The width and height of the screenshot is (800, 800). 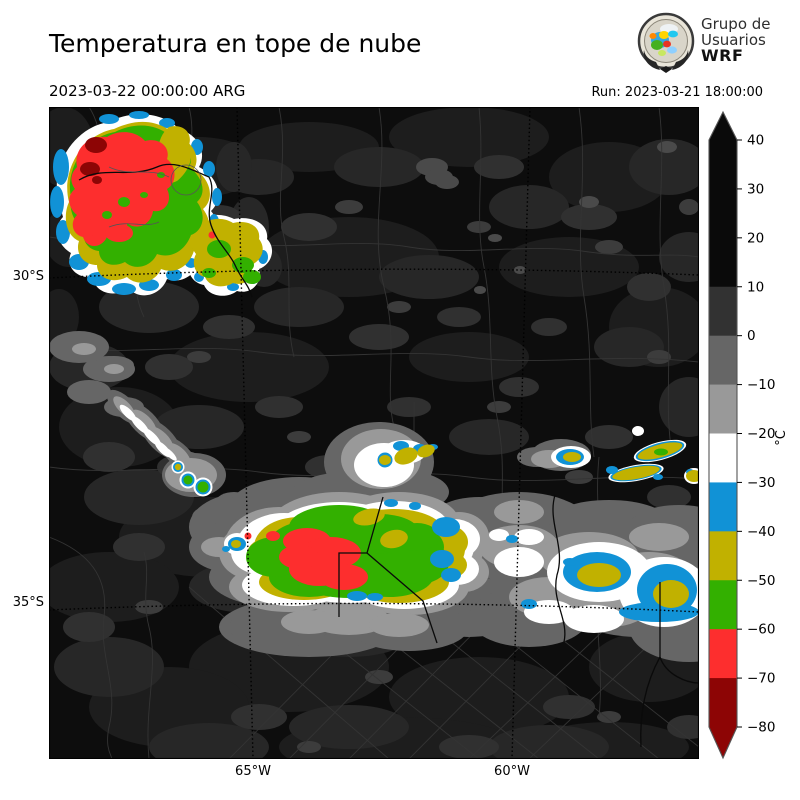 What do you see at coordinates (28, 602) in the screenshot?
I see `lat-label-35s: 35°S` at bounding box center [28, 602].